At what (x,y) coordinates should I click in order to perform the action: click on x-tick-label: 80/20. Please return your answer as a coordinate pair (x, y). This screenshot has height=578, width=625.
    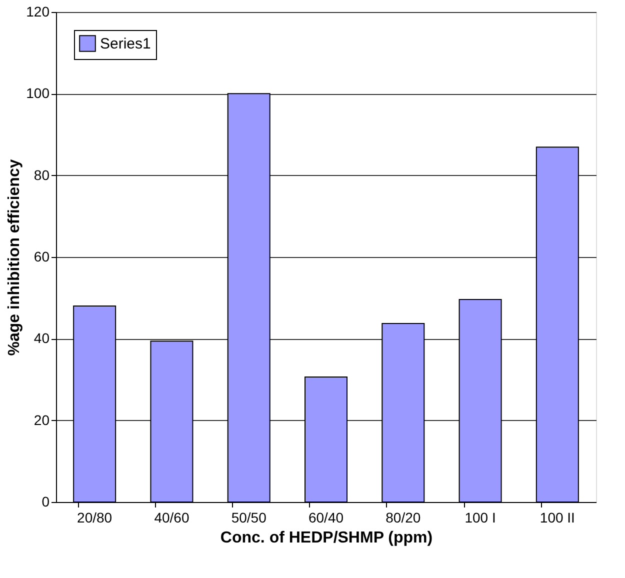
    Looking at the image, I should click on (403, 518).